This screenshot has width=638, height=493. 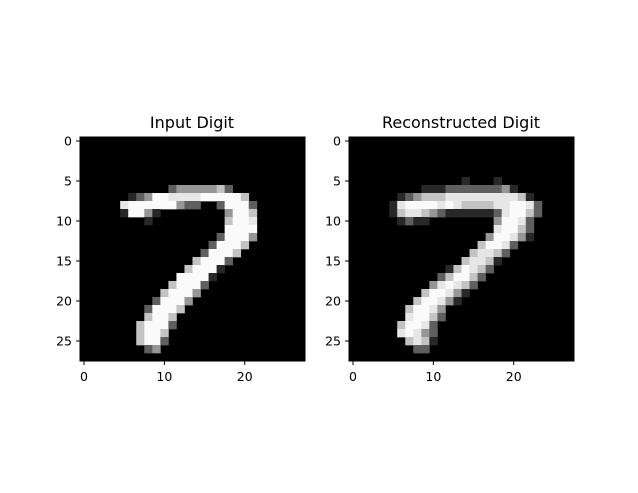 I want to click on y-tick-label: 15, so click(x=333, y=261).